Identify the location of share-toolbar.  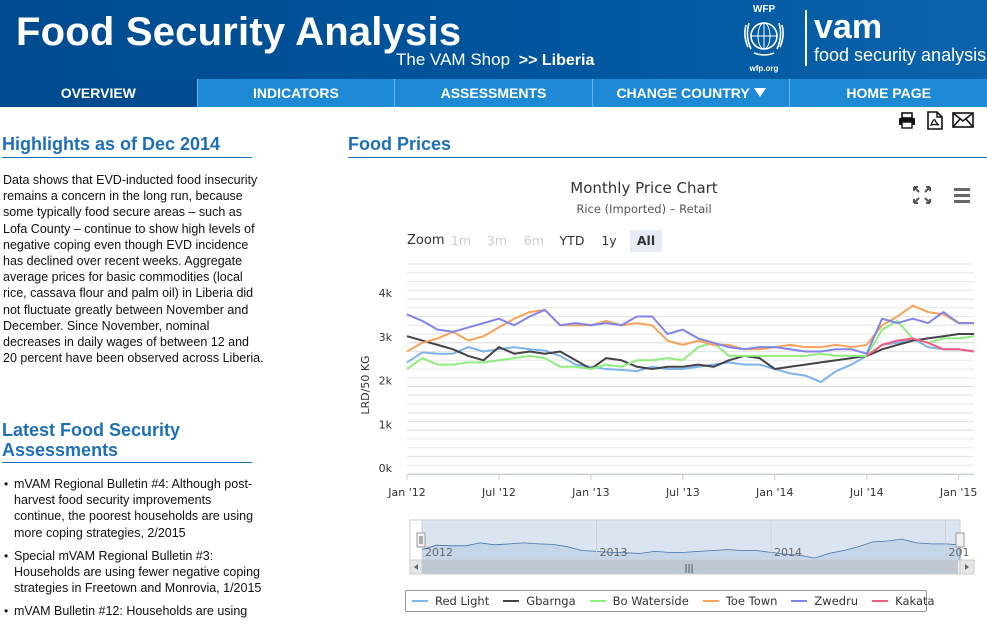
(935, 120).